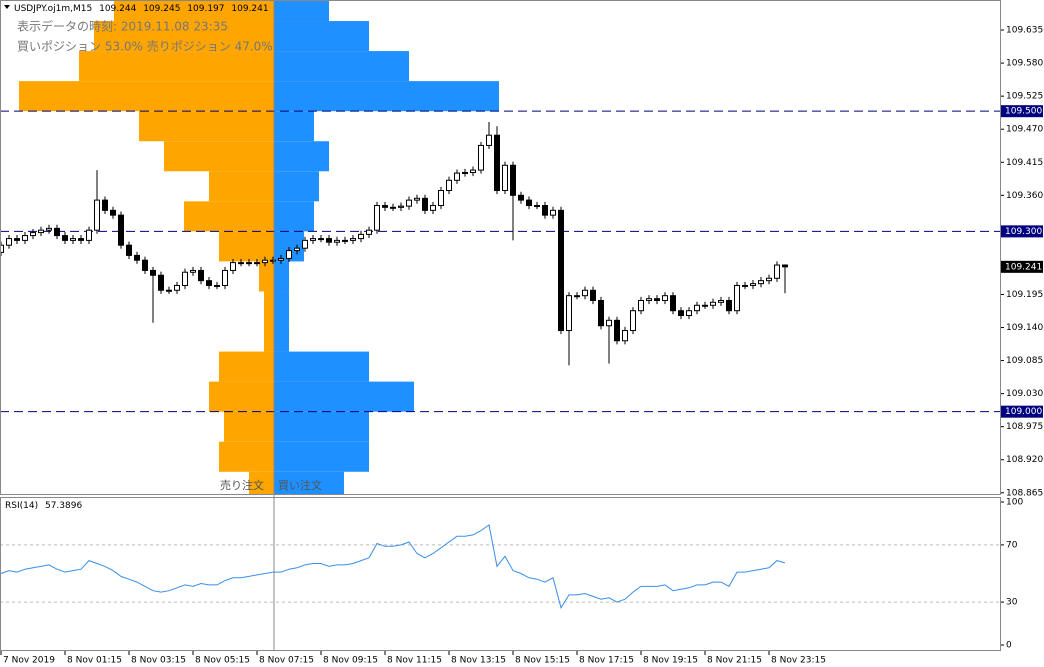  Describe the element at coordinates (1024, 394) in the screenshot. I see `y-tick-label: 109.030` at that location.